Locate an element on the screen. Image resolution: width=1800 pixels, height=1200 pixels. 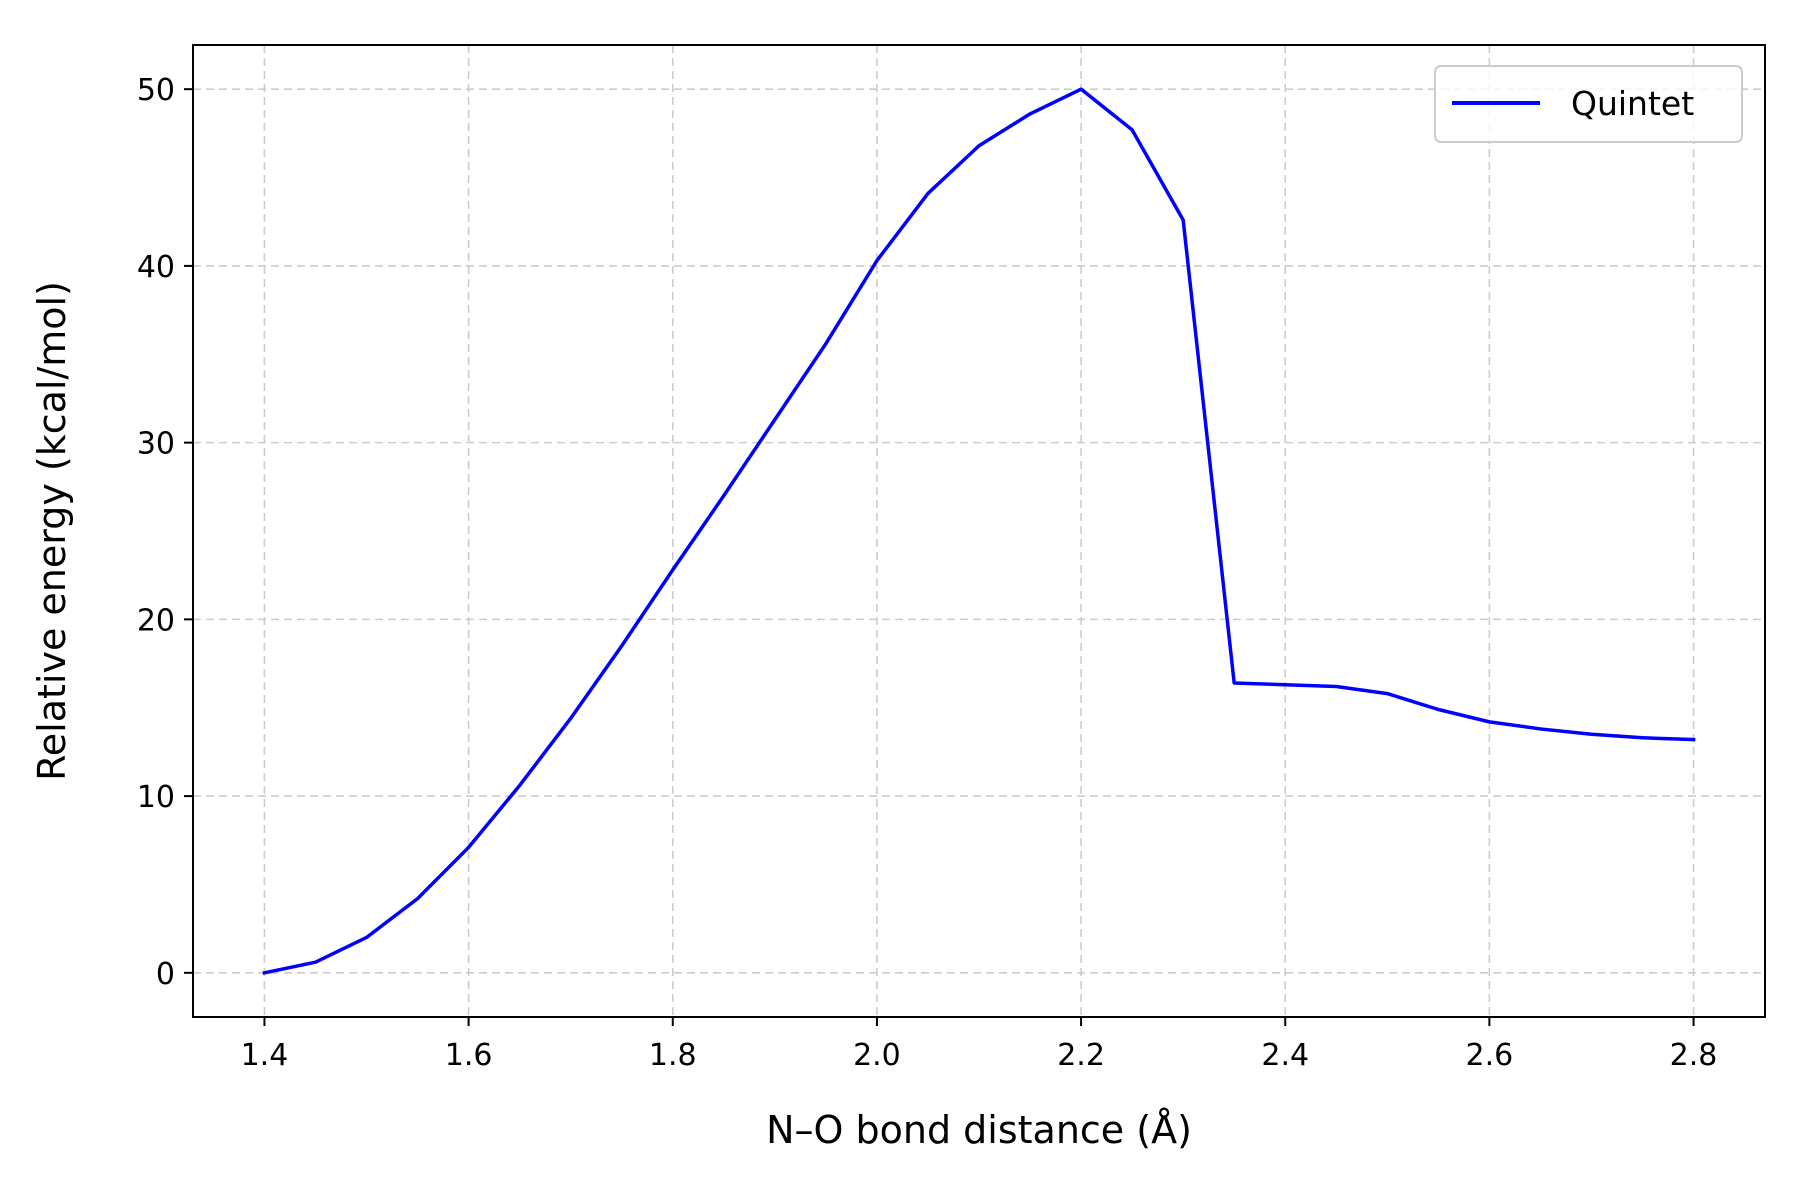
legend-label-quintet: Quintet is located at coordinates (1632, 103).